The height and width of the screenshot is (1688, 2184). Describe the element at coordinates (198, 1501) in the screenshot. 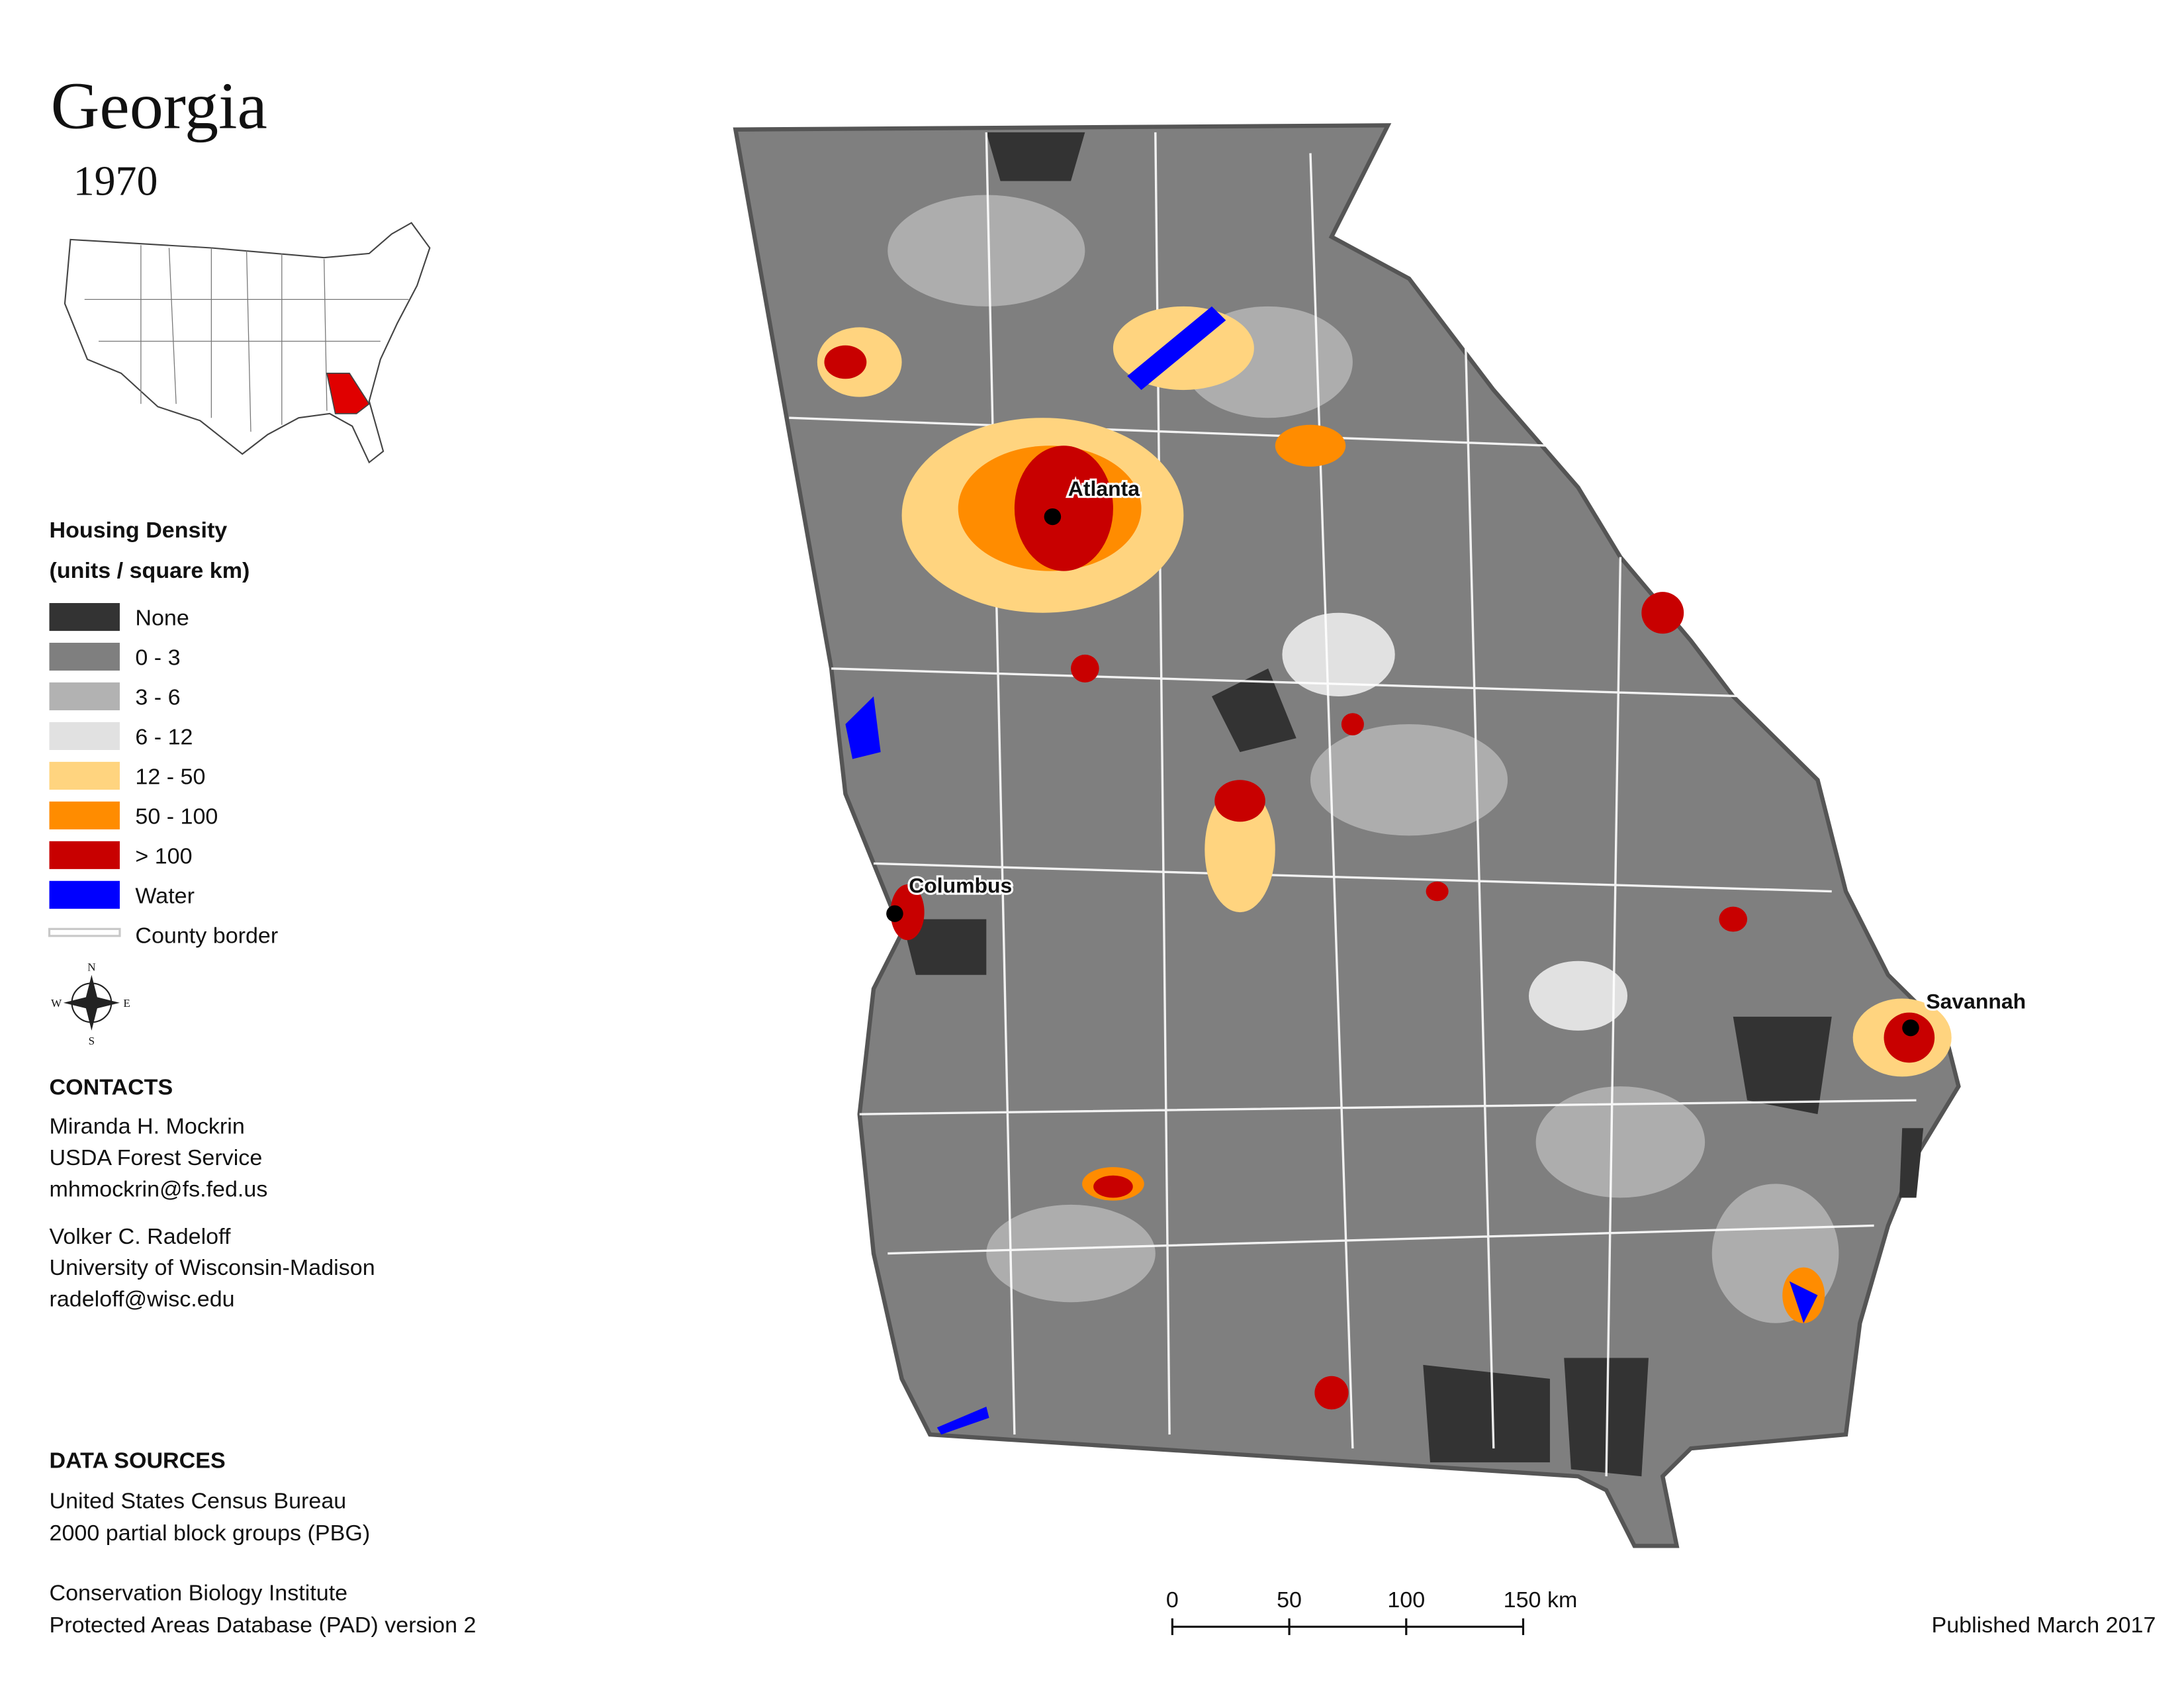

I see `source-line: United States Census Bureau` at that location.